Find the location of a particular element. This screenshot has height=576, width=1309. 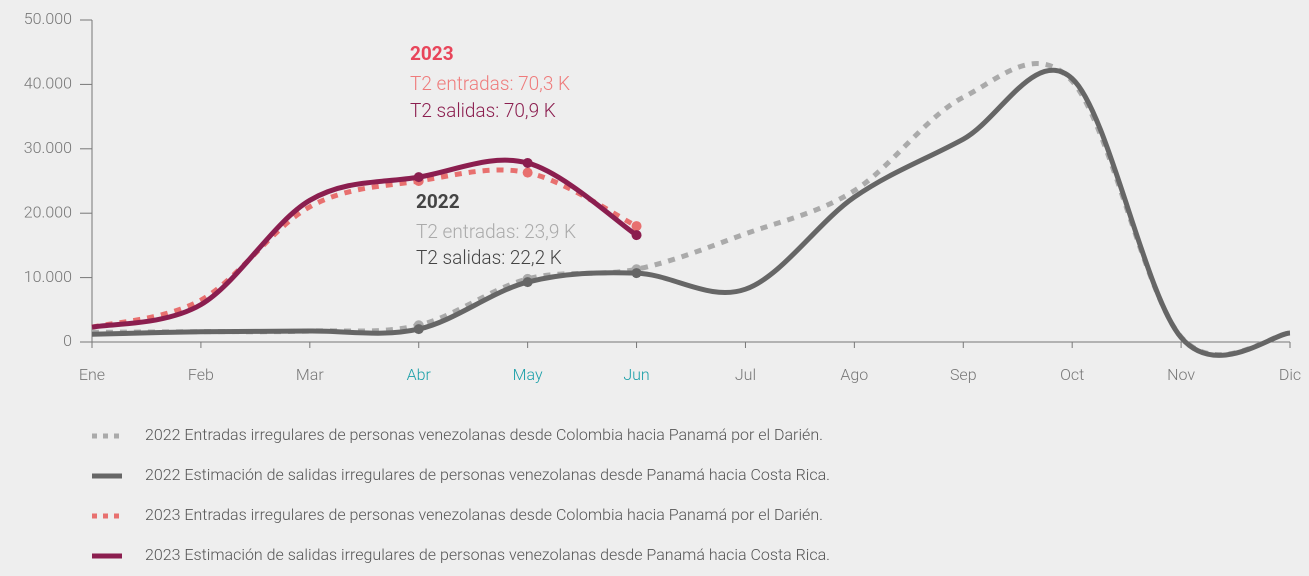

annotation: 2022 is located at coordinates (438, 201).